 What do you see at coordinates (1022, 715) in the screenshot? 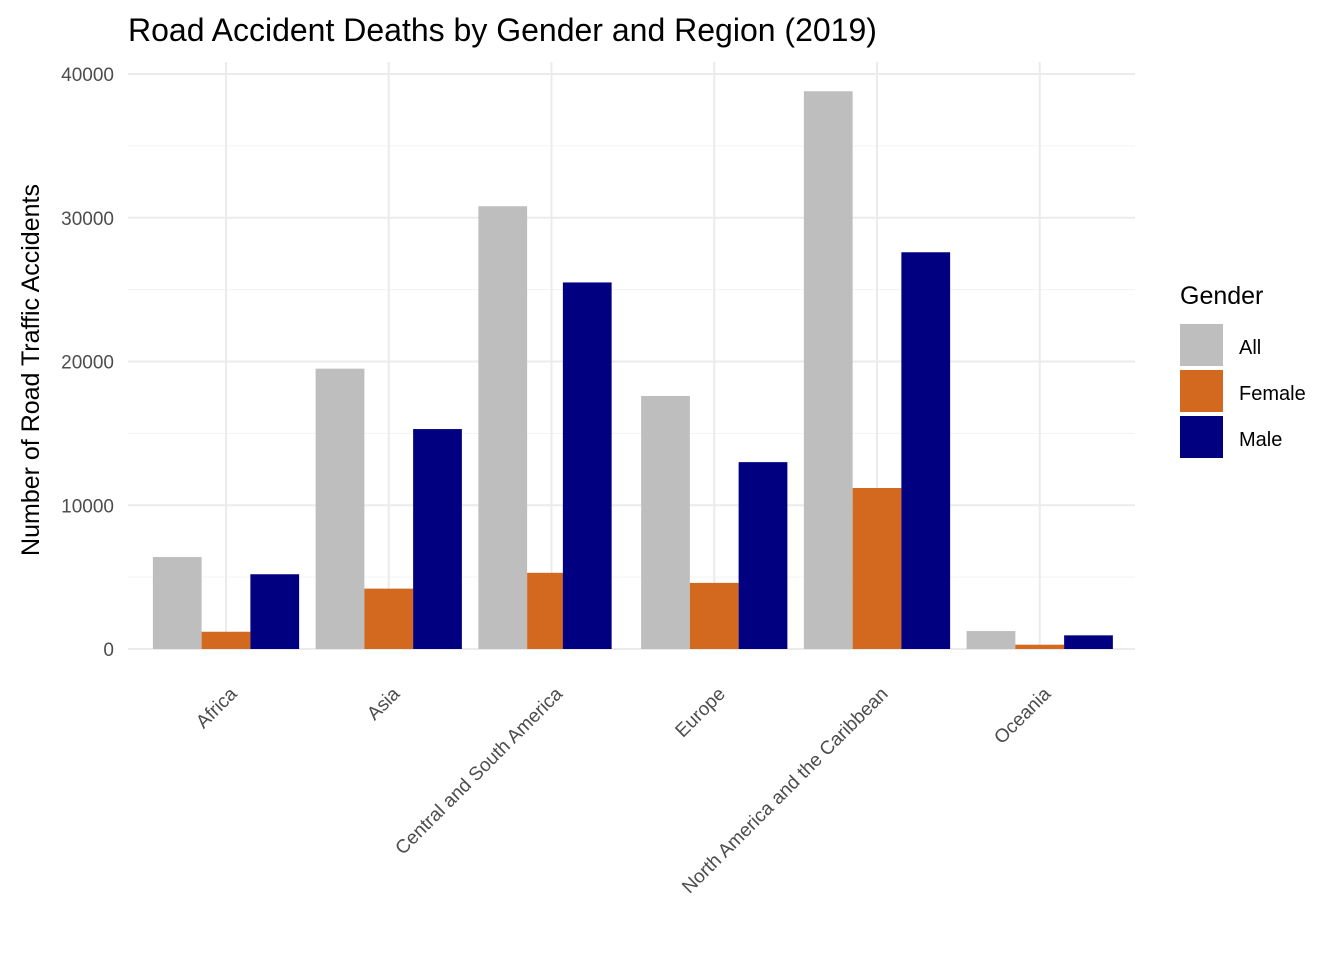
I see `x-tick-label: Oceania` at bounding box center [1022, 715].